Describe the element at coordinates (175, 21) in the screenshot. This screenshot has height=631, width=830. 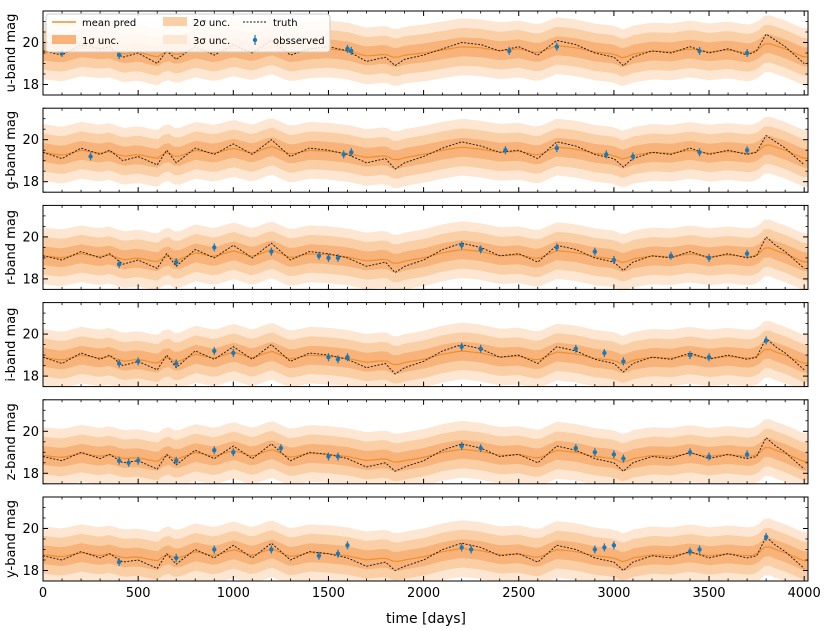
I see `legend-swatch-band2` at that location.